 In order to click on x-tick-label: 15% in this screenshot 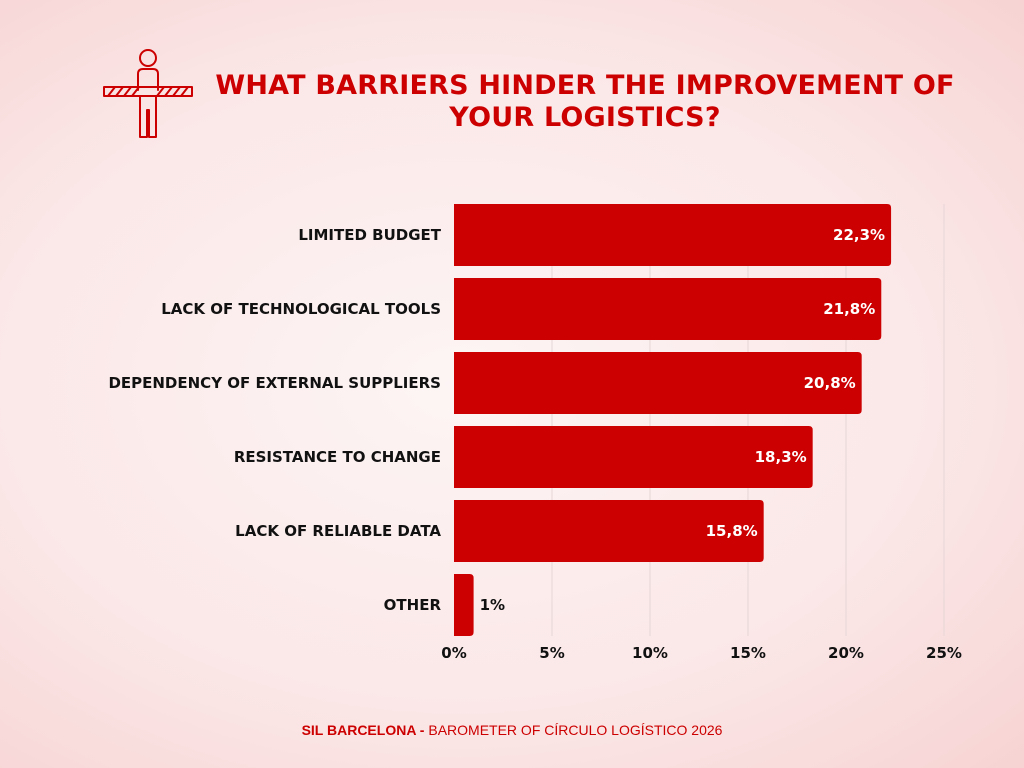, I will do `click(748, 653)`.